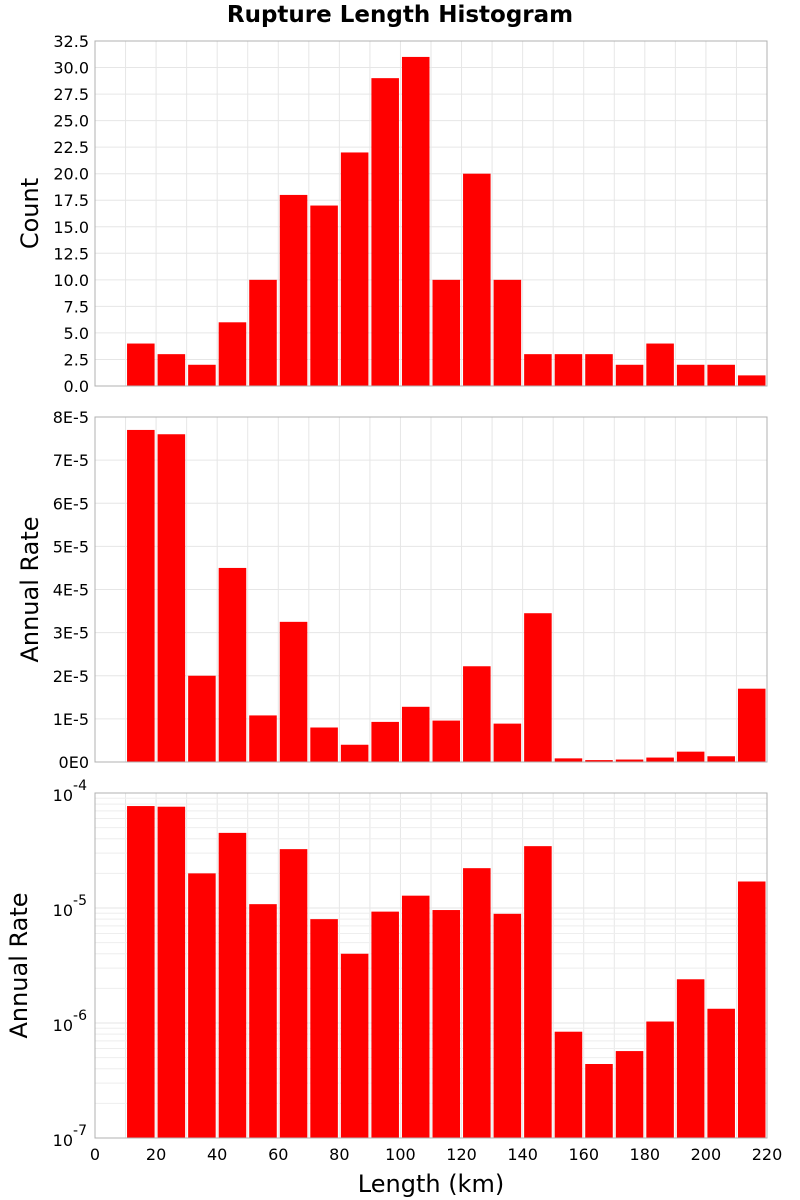  I want to click on y-tick-label: 10⁻⁴, so click(70, 791).